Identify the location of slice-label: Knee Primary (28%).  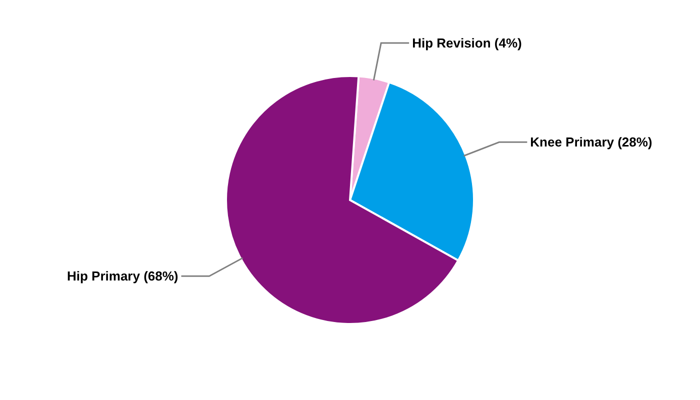
(591, 142).